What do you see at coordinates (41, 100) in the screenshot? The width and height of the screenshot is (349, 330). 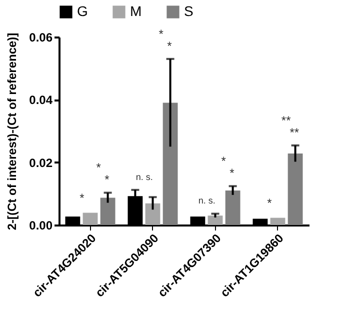 I see `y-tick-label: 0.04` at bounding box center [41, 100].